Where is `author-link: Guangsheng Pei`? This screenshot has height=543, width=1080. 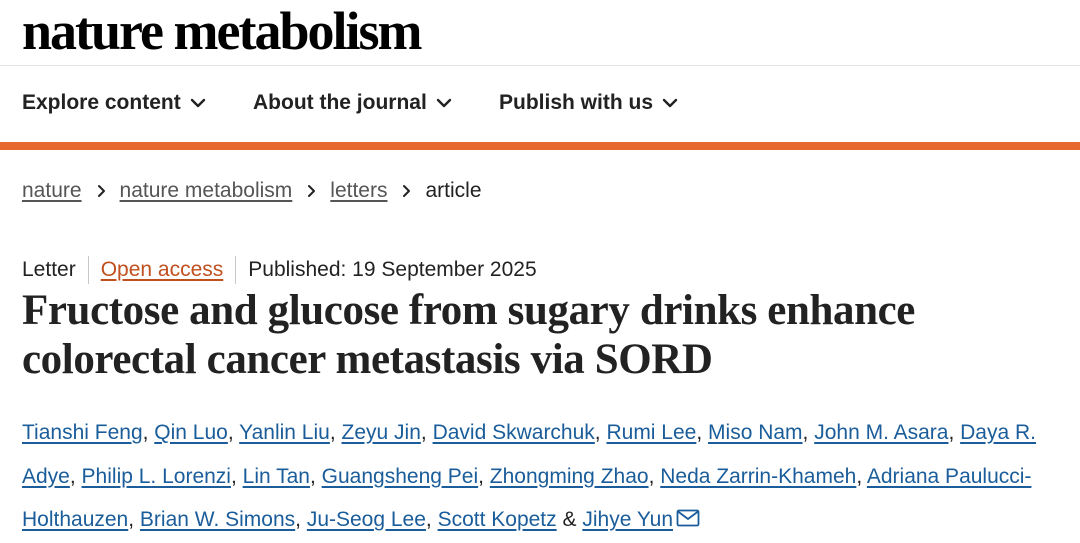
author-link: Guangsheng Pei is located at coordinates (400, 476).